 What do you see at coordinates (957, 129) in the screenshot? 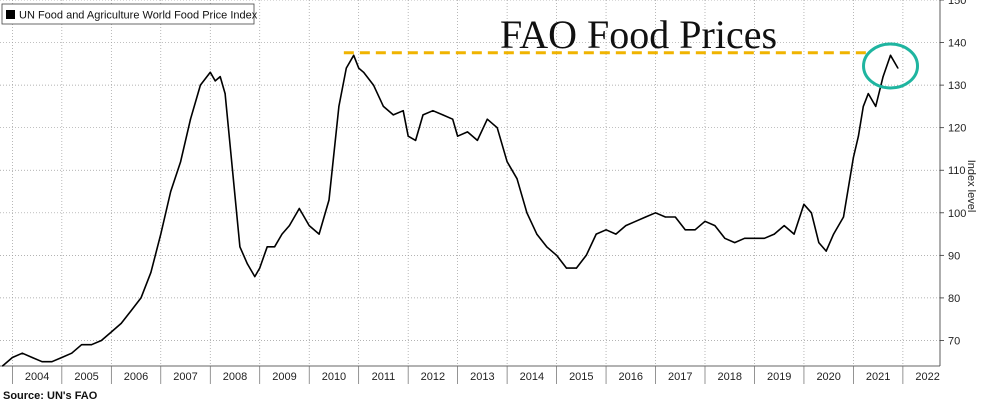
I see `y-tick-label: 120` at bounding box center [957, 129].